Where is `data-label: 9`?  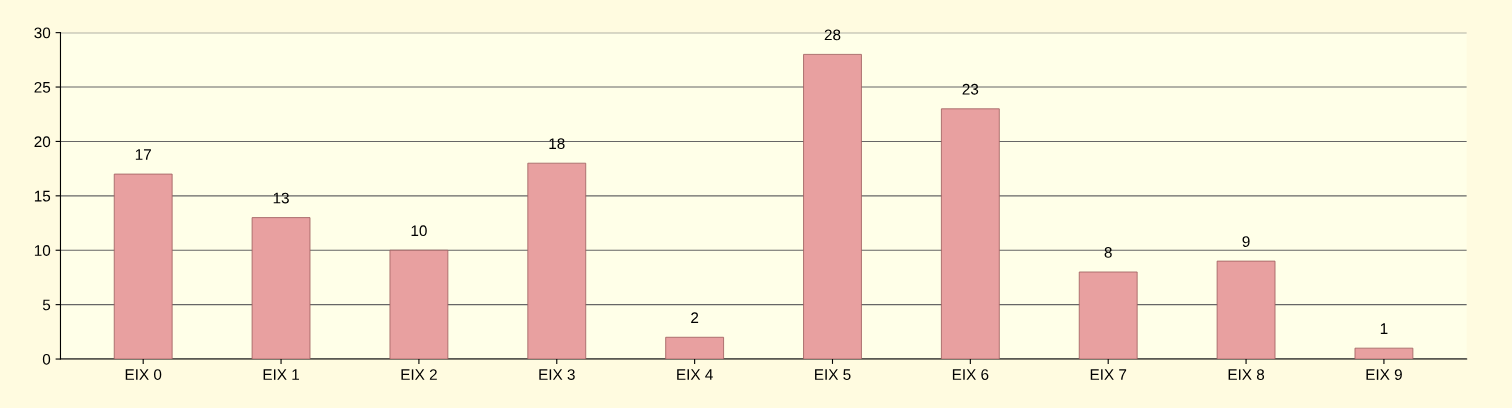 data-label: 9 is located at coordinates (1246, 241).